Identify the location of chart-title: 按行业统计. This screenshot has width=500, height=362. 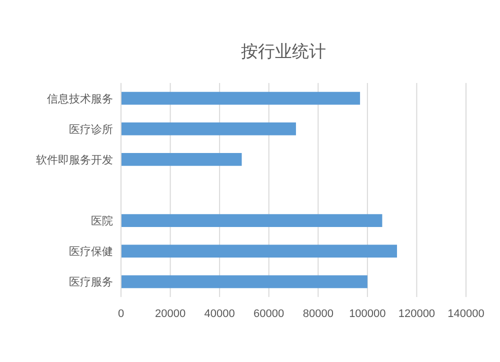
(283, 51).